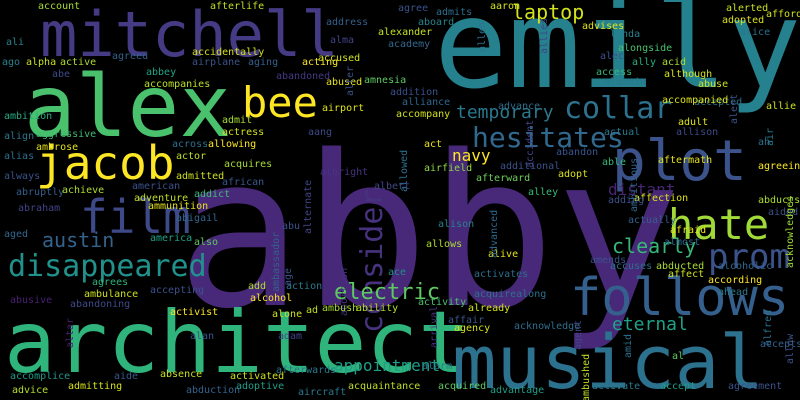 The height and width of the screenshot is (400, 800). What do you see at coordinates (713, 84) in the screenshot?
I see `cloud-word: abuse` at bounding box center [713, 84].